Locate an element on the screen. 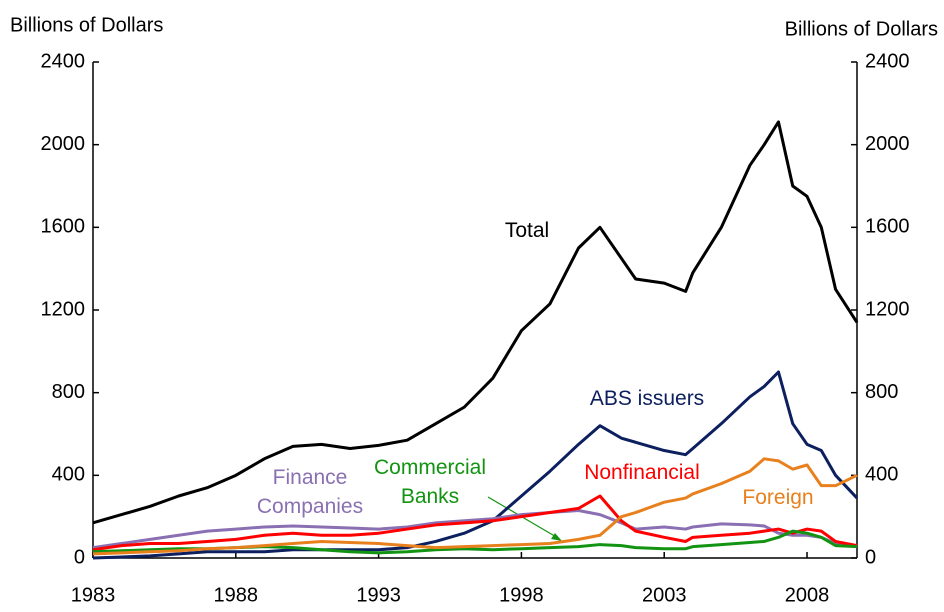 This screenshot has height=612, width=944. series-label: Total is located at coordinates (527, 230).